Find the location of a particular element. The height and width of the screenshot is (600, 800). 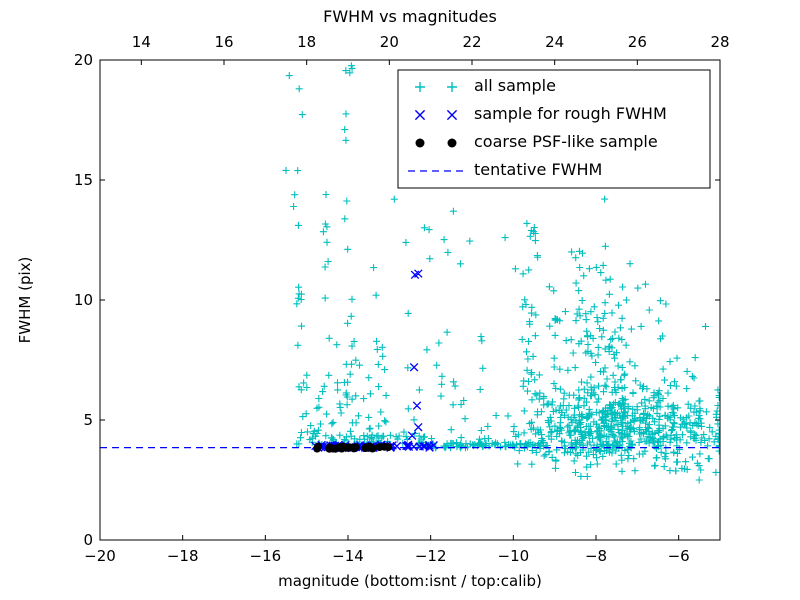

tick-label: −20 is located at coordinates (100, 556).